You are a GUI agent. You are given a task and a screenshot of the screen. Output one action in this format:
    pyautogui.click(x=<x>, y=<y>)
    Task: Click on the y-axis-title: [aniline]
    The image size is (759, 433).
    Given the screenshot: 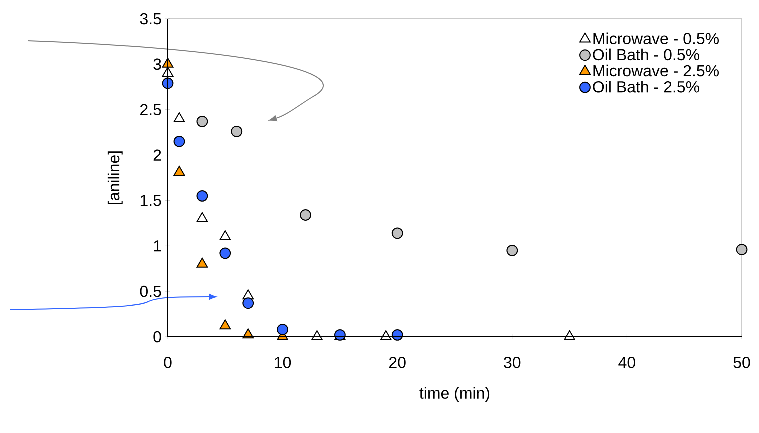 What is the action you would take?
    pyautogui.click(x=115, y=178)
    